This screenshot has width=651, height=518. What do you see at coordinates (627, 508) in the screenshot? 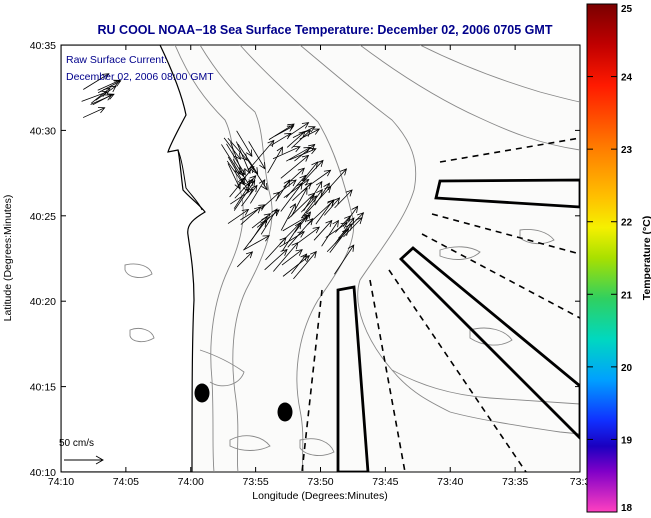
I see `colorbar-tick-label: 18` at bounding box center [627, 508].